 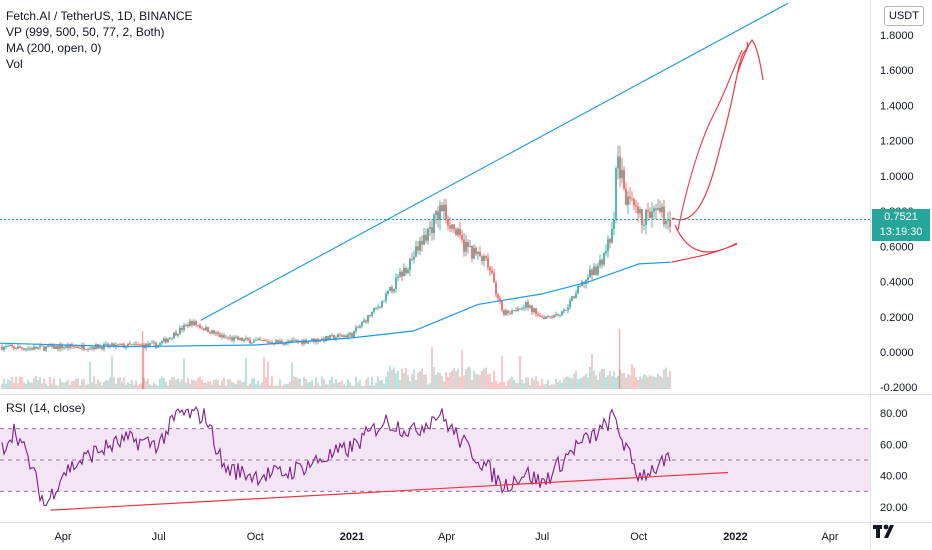 What do you see at coordinates (99, 16) in the screenshot?
I see `legend-symbol: Fetch.AI / TetherUS, 1D, BINANCE` at bounding box center [99, 16].